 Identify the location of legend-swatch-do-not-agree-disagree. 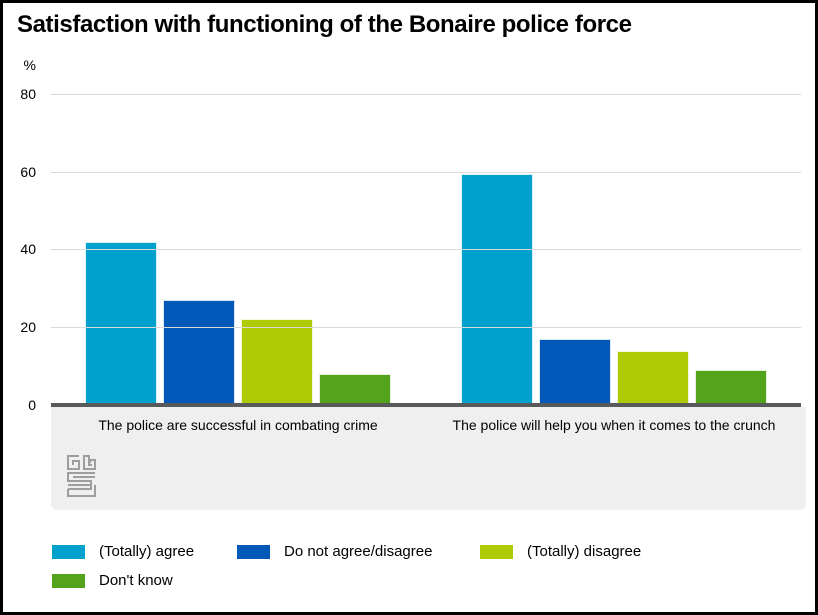
(253, 551).